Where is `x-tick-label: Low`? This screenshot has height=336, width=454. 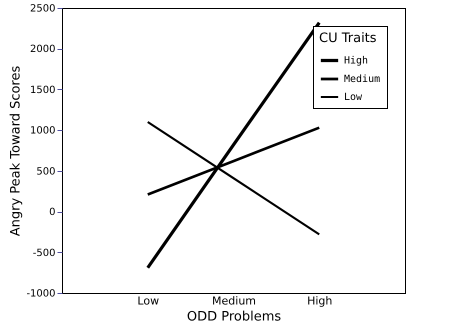 x-tick-label: Low is located at coordinates (148, 301).